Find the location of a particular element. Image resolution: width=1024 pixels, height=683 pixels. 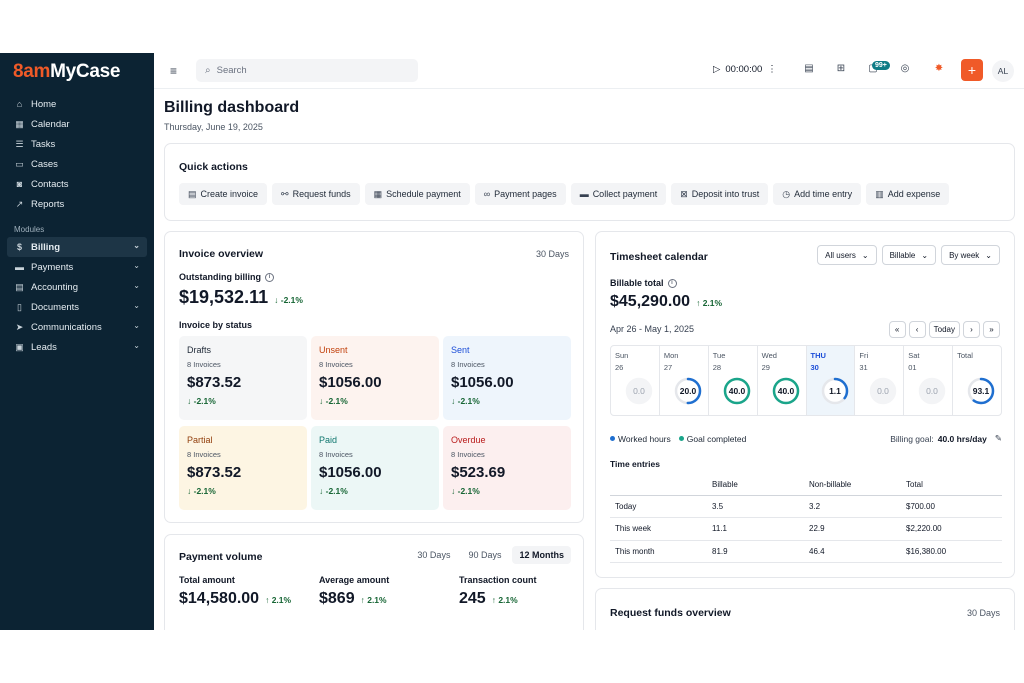

day-cell: THU 30 1.1 is located at coordinates (831, 380).